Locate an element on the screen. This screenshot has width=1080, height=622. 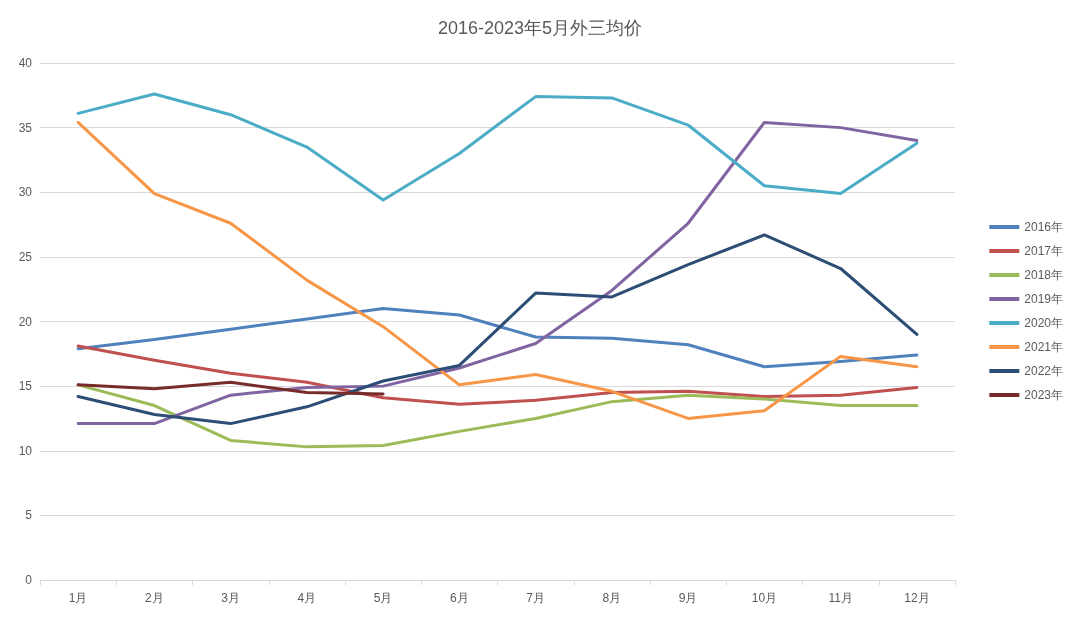
x-tick-label: 7月 is located at coordinates (535, 598).